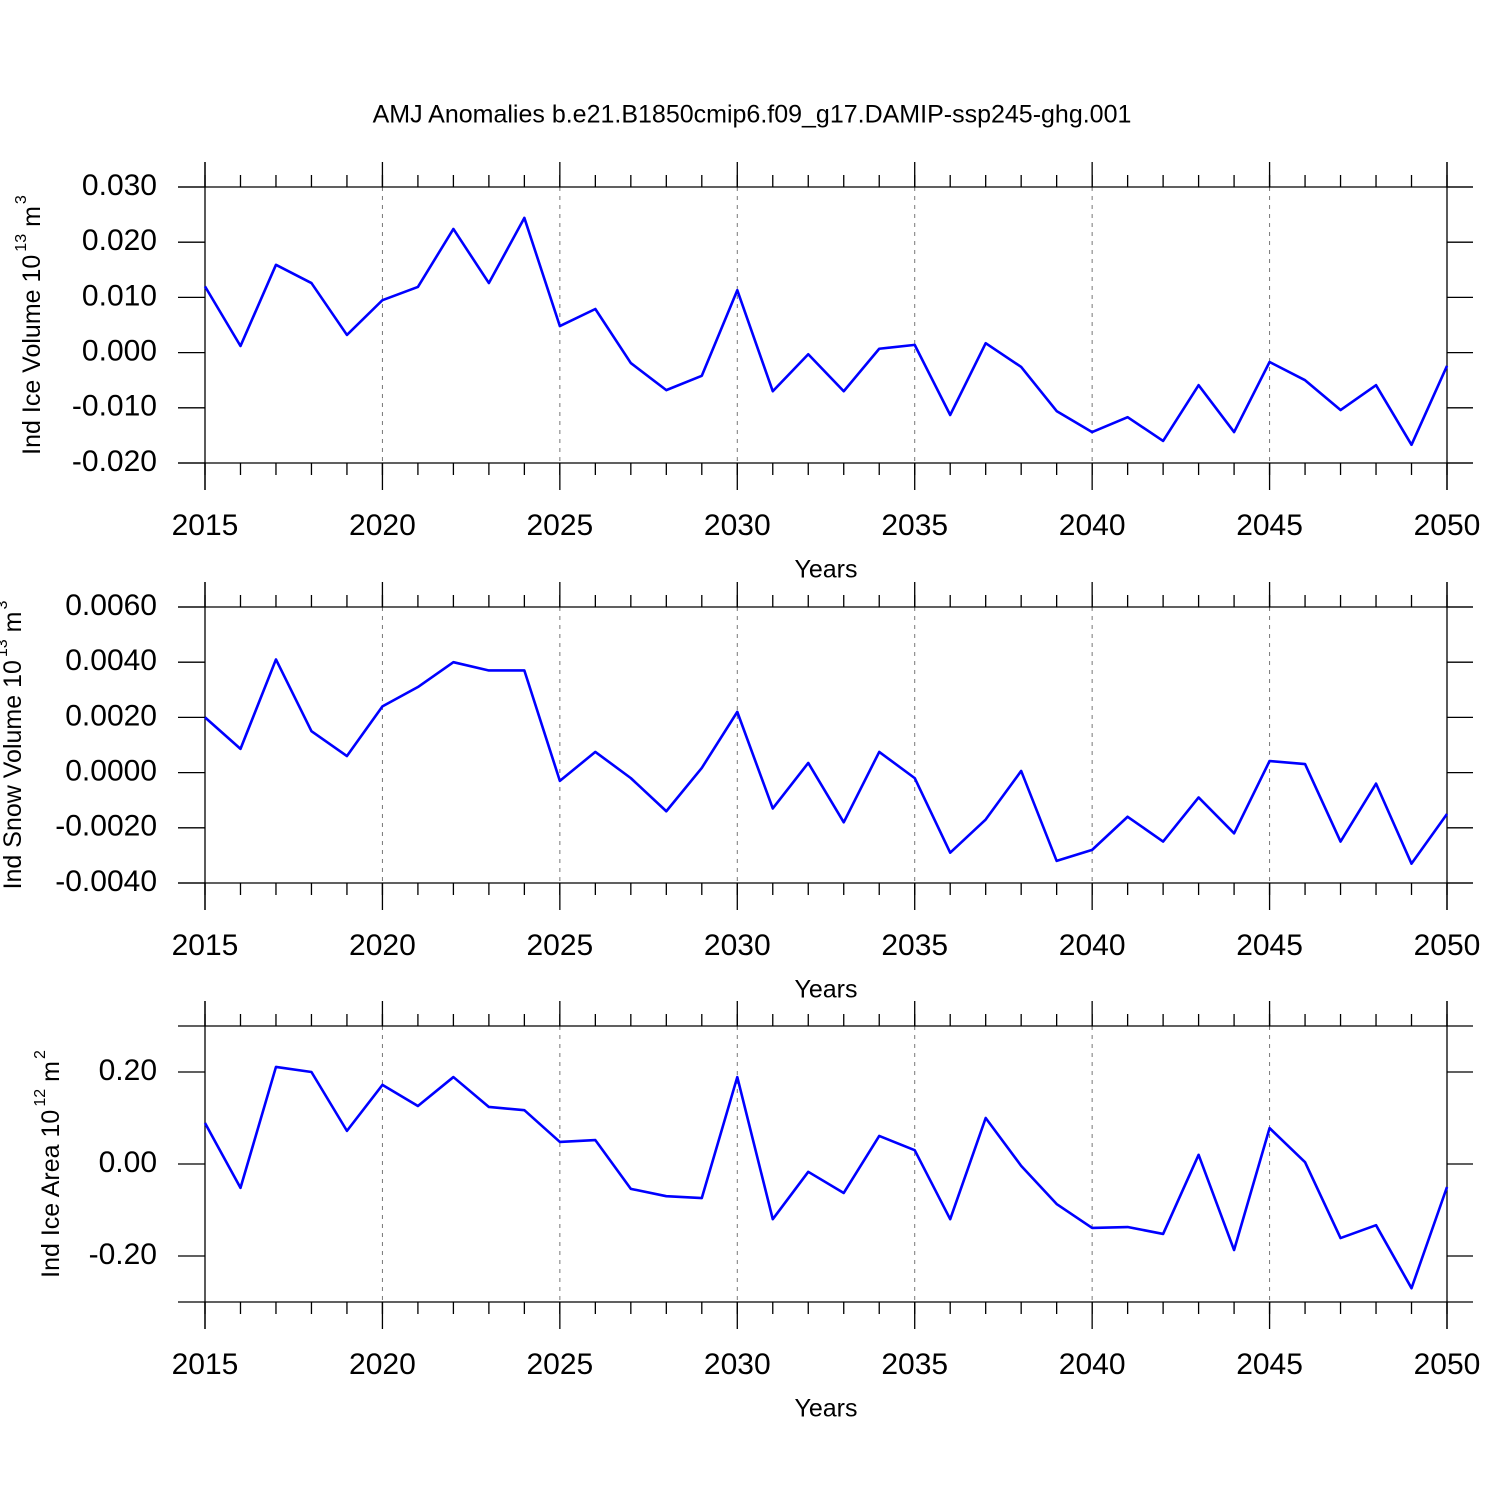 The width and height of the screenshot is (1500, 1505). I want to click on y-tick-label: 0.020, so click(119, 240).